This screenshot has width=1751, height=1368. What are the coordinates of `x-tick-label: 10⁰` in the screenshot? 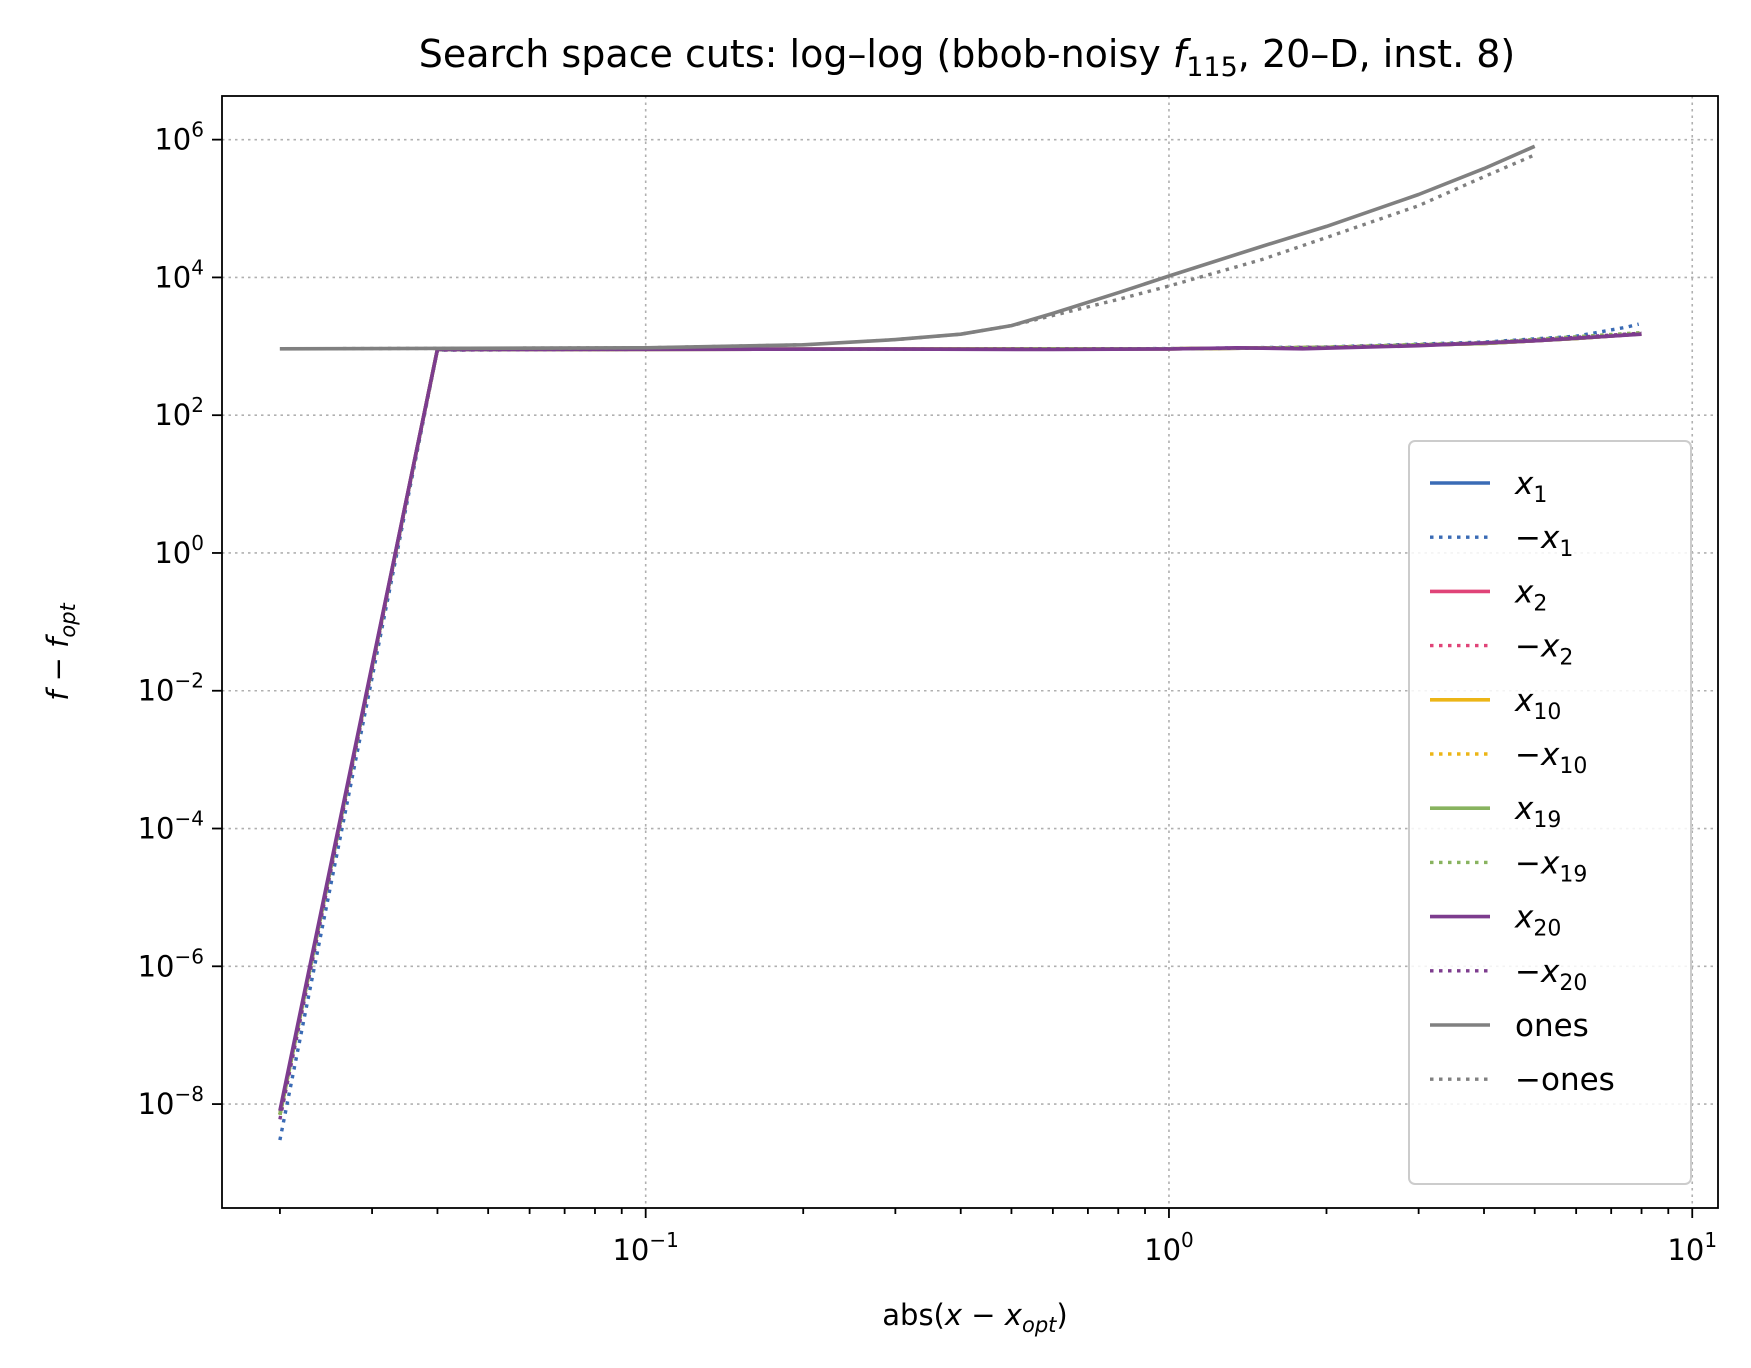 It's located at (1169, 1247).